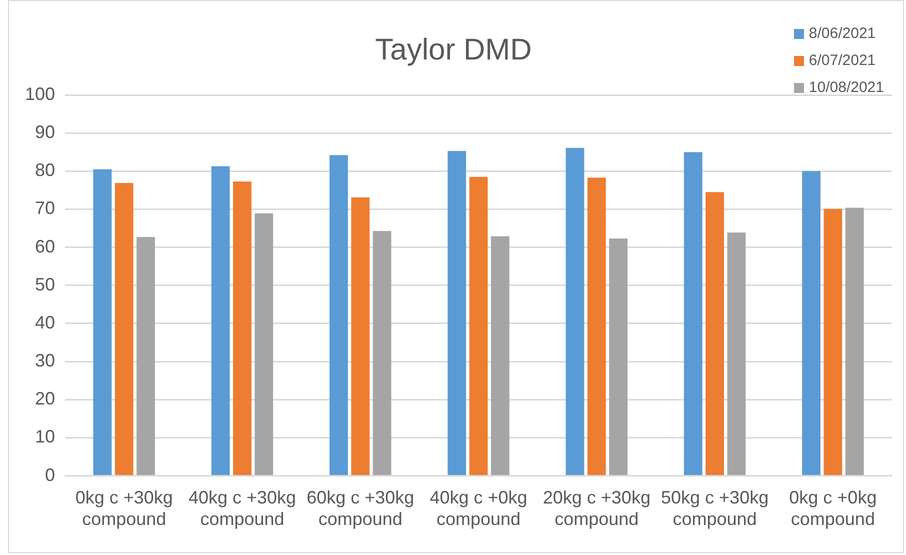 The image size is (906, 555). Describe the element at coordinates (45, 170) in the screenshot. I see `y-tick-label: 80` at that location.